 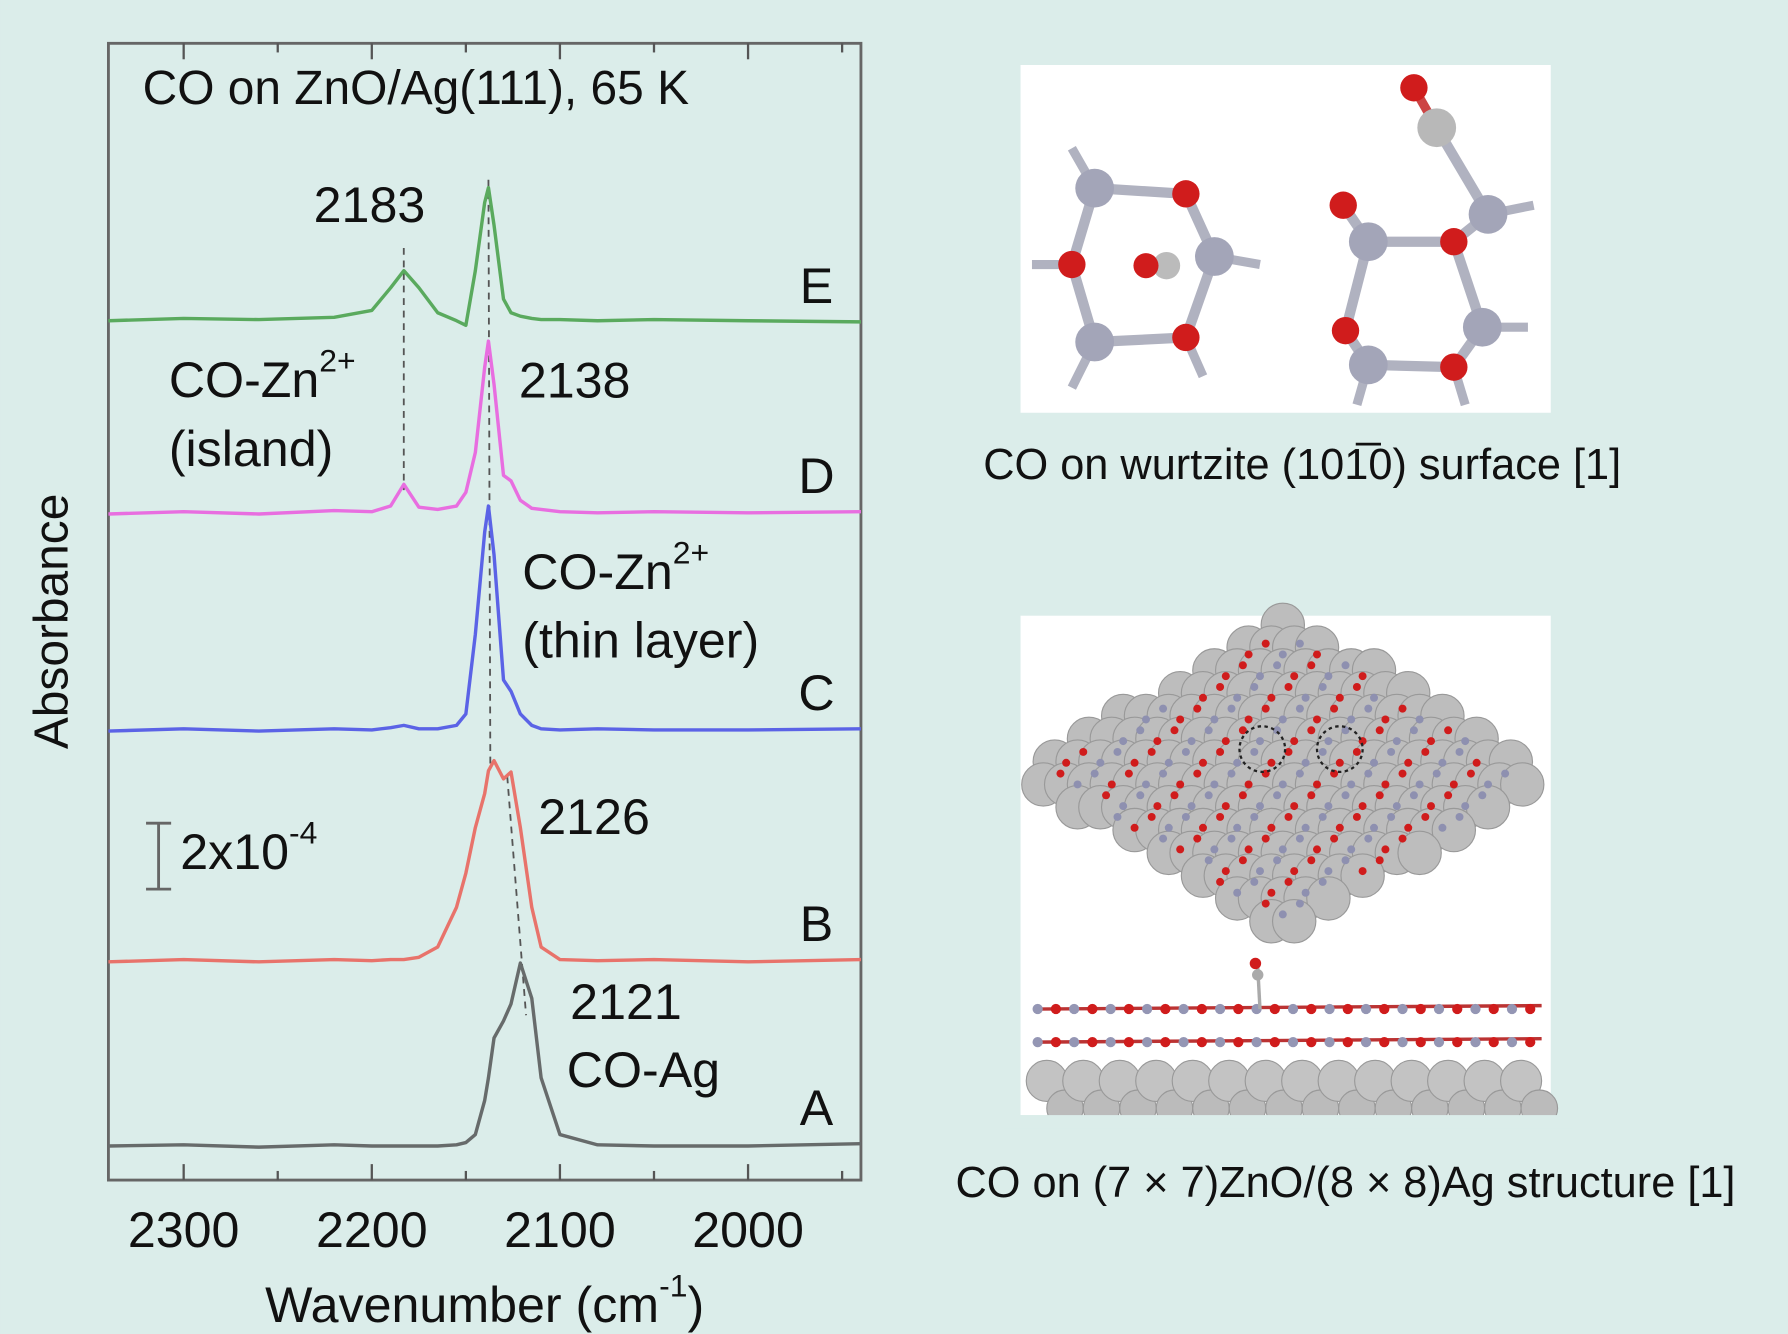 I want to click on annotation-sup: 2+, so click(x=337, y=361).